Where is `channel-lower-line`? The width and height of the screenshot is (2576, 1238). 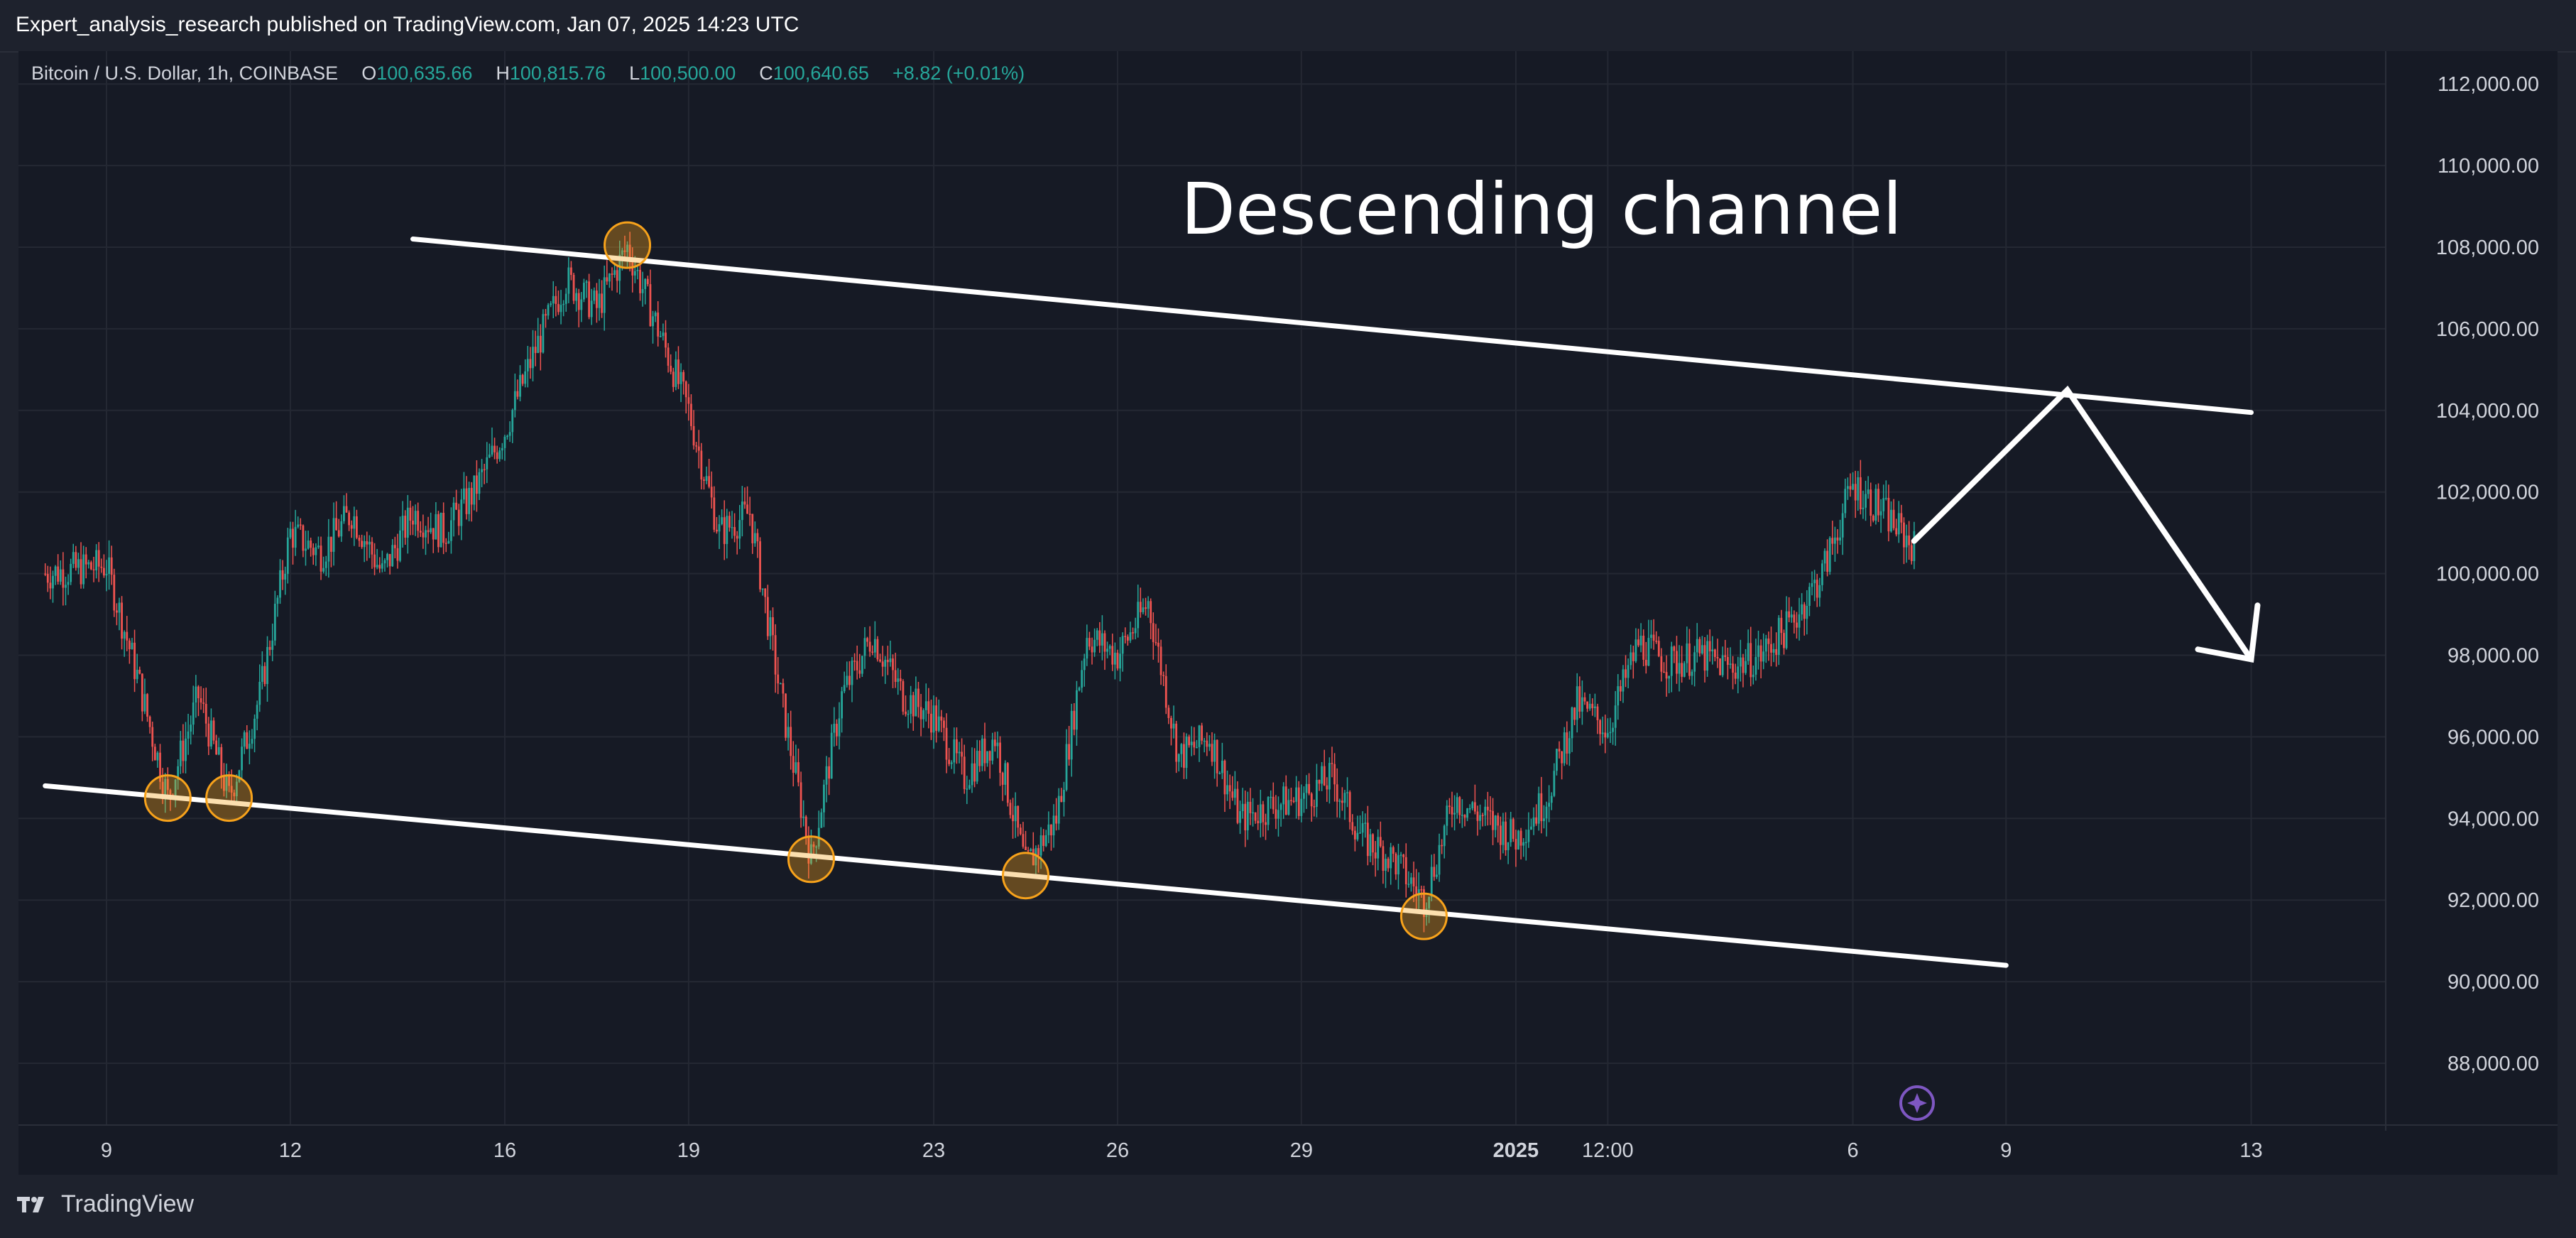
channel-lower-line is located at coordinates (1026, 875).